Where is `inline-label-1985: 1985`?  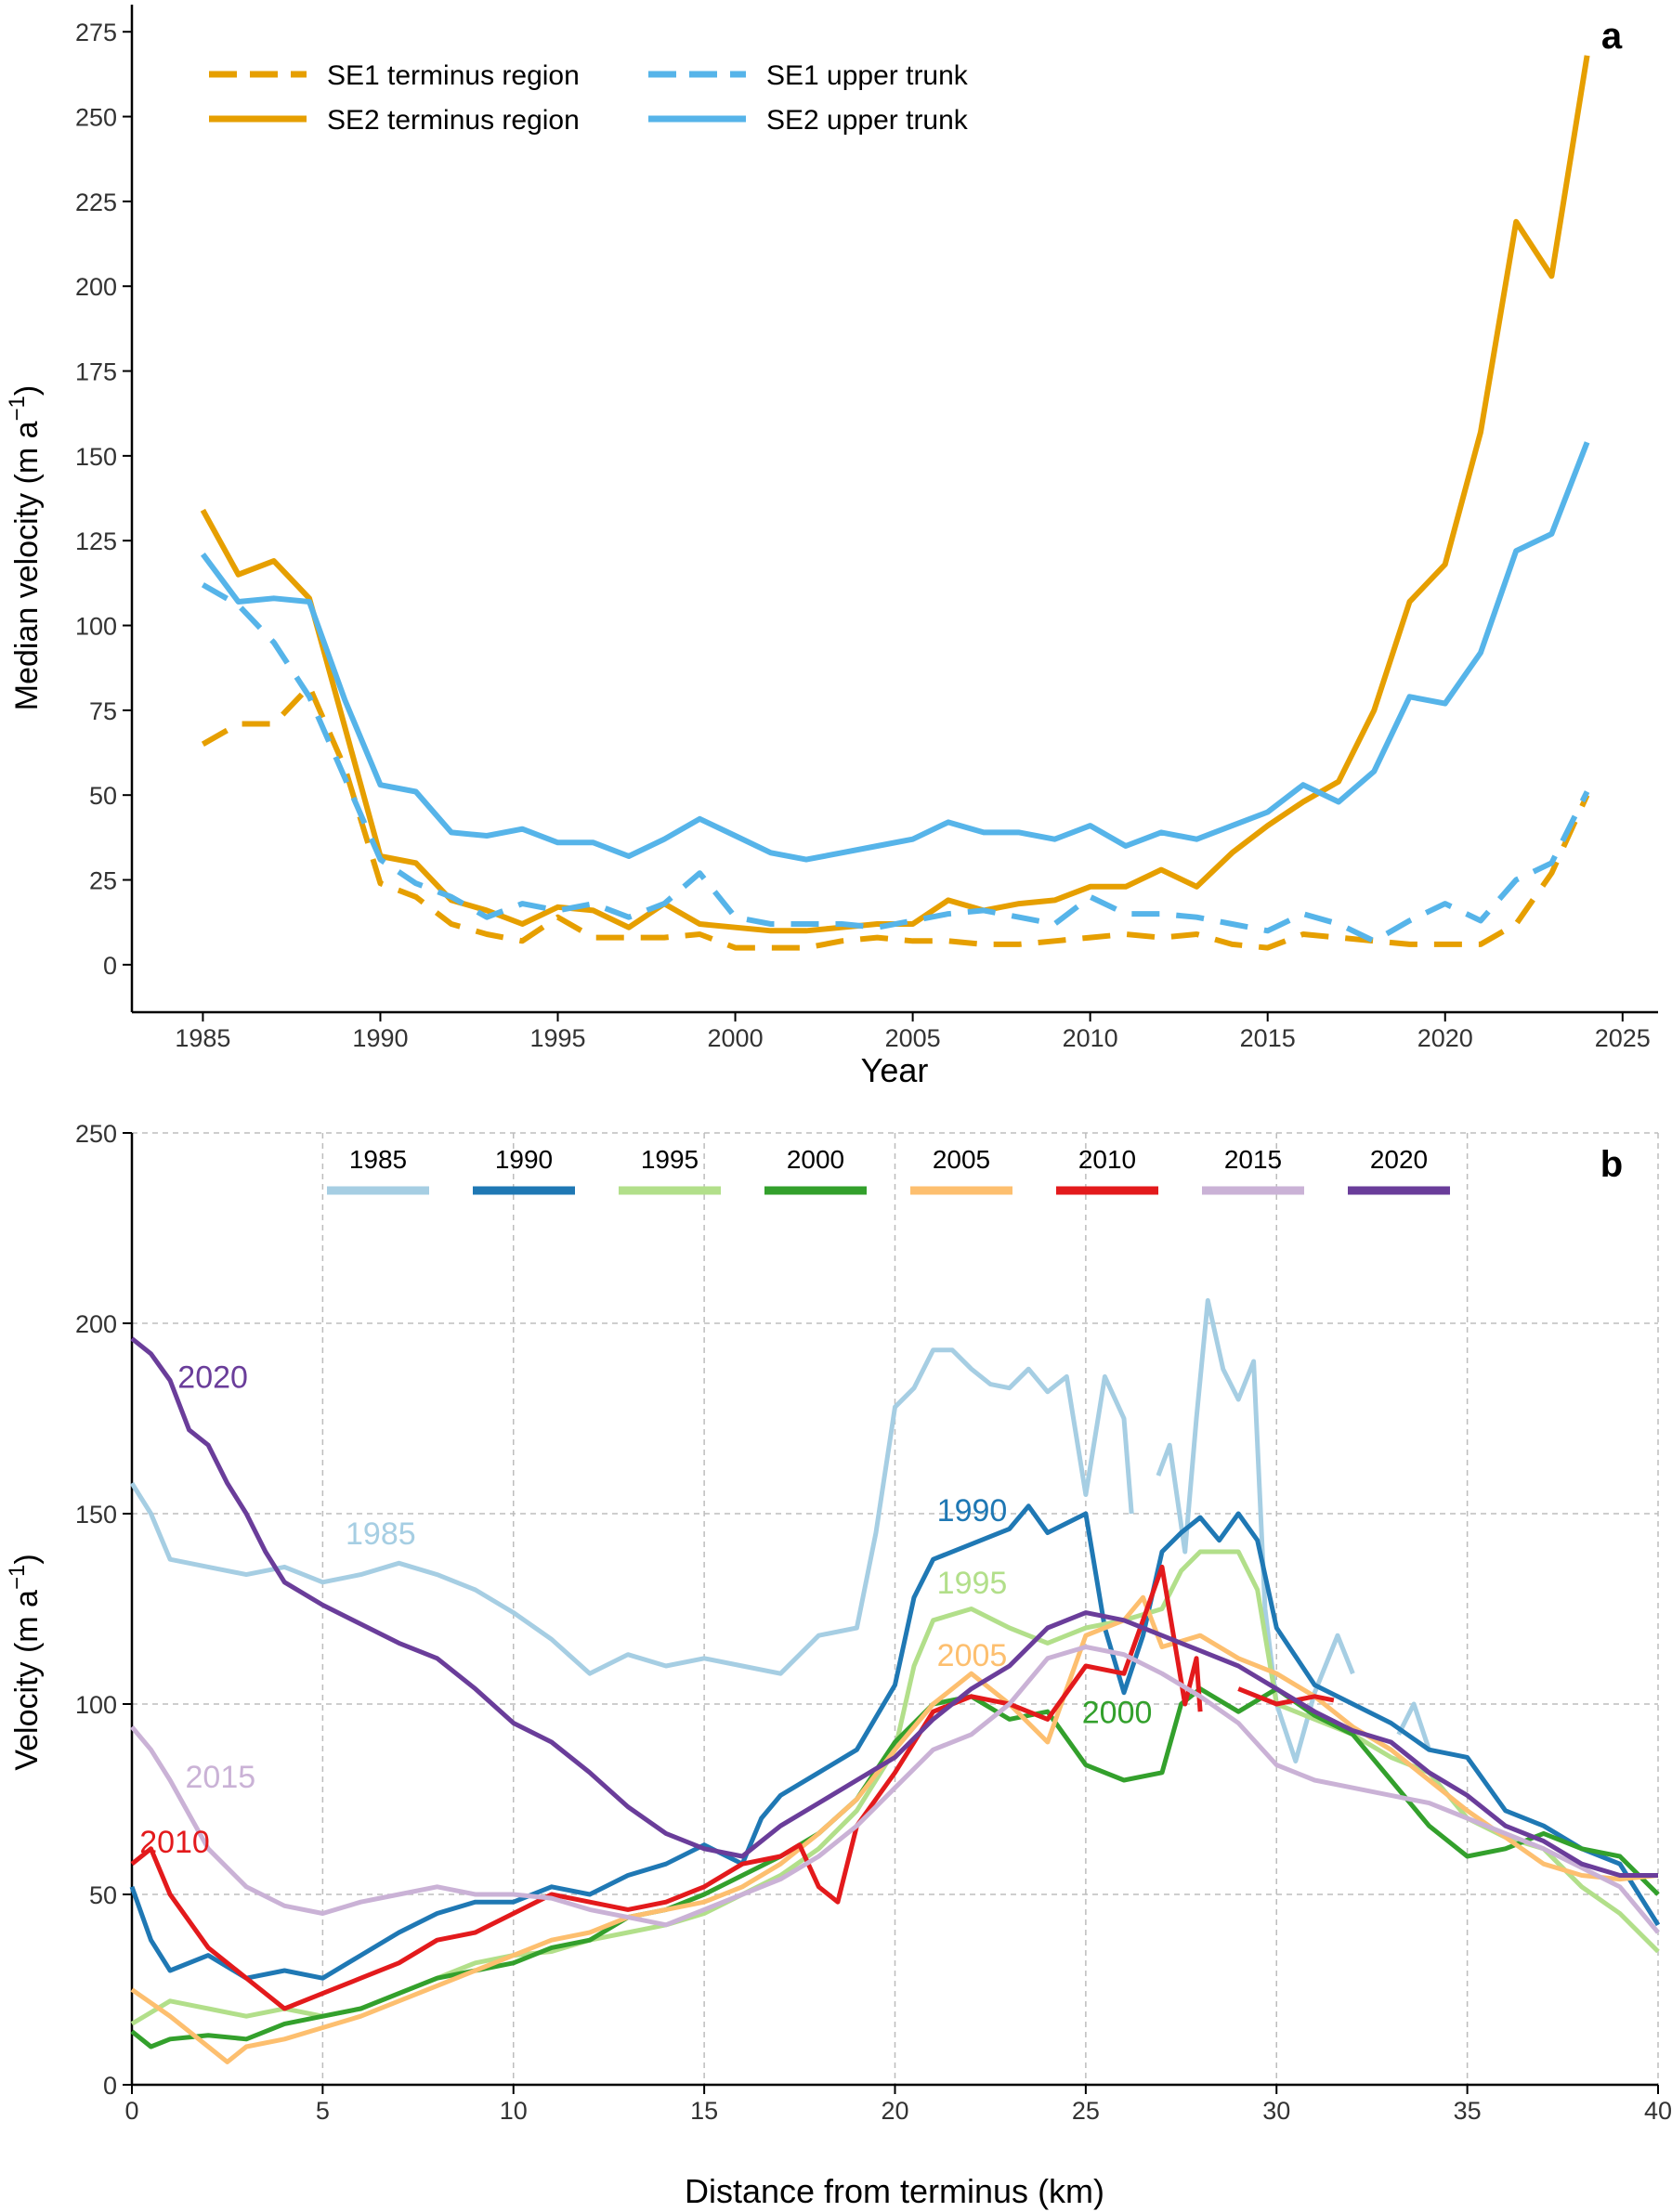
inline-label-1985: 1985 is located at coordinates (381, 1534).